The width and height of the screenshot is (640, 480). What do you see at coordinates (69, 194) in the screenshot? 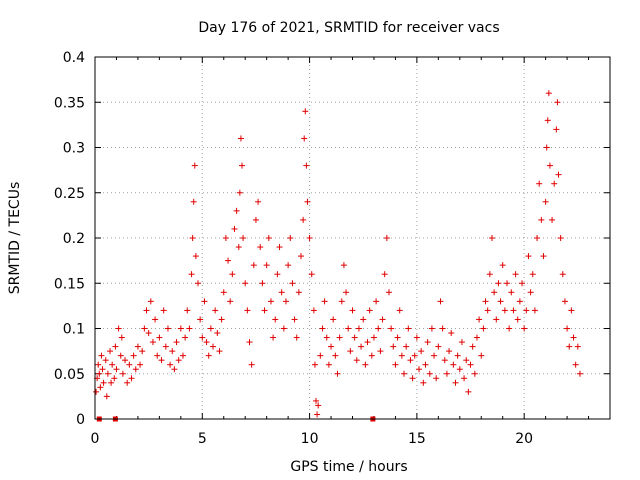
I see `y-tick-label: 0.25` at bounding box center [69, 194].